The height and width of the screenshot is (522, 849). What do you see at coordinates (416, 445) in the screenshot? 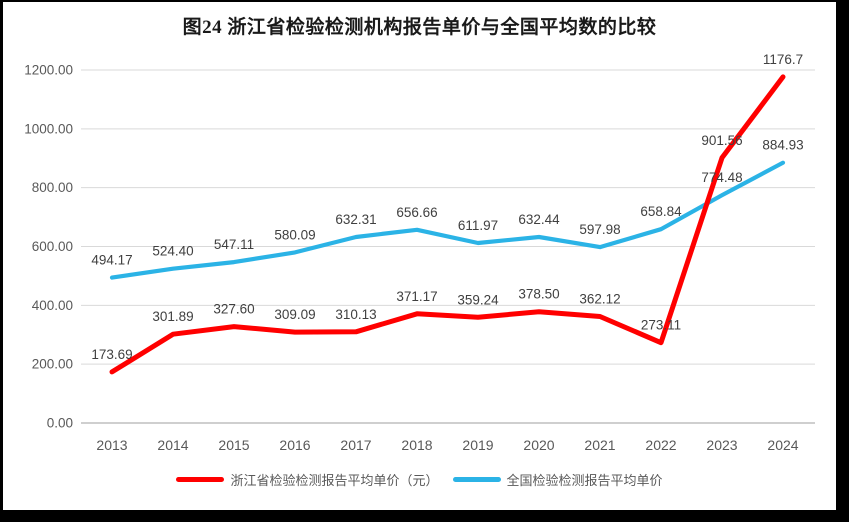
I see `x-axis-tick-label: 2018` at bounding box center [416, 445].